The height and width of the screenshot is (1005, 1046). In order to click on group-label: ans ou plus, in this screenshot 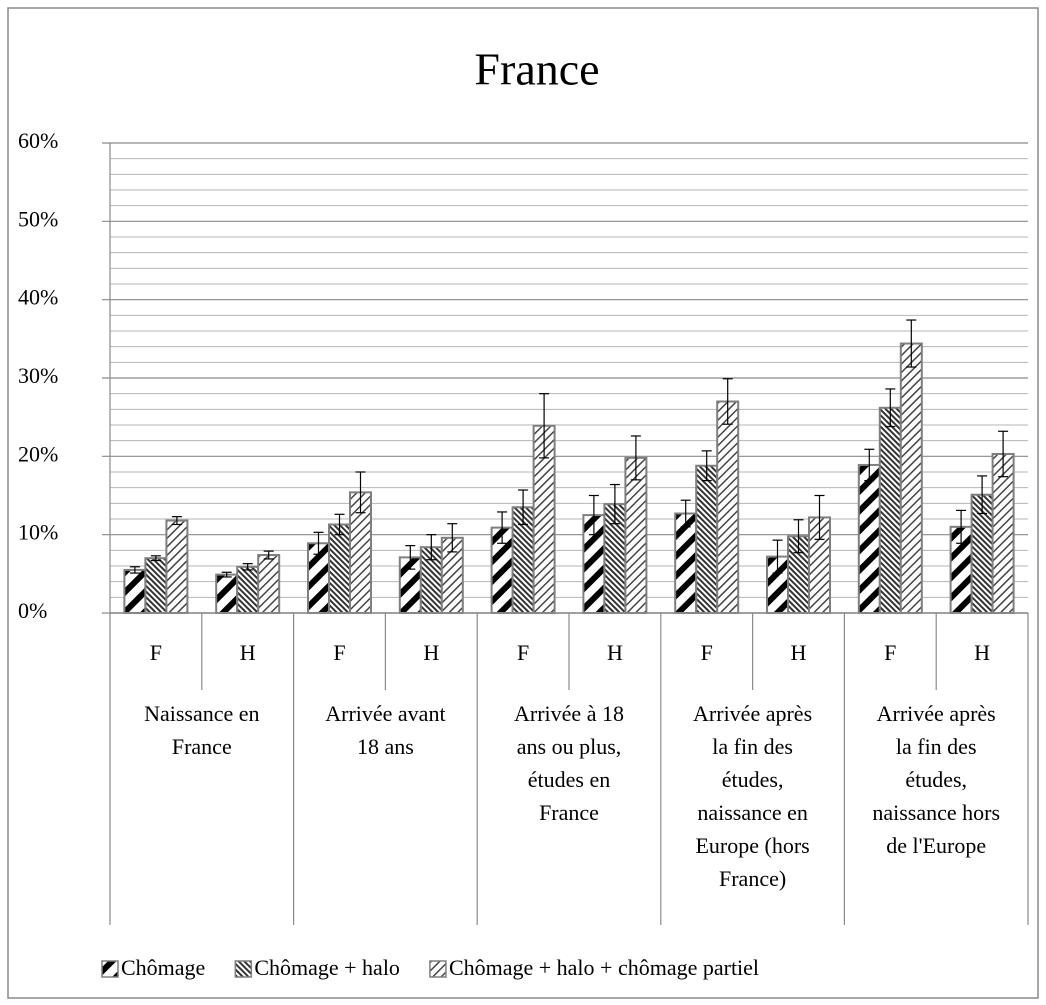, I will do `click(569, 746)`.